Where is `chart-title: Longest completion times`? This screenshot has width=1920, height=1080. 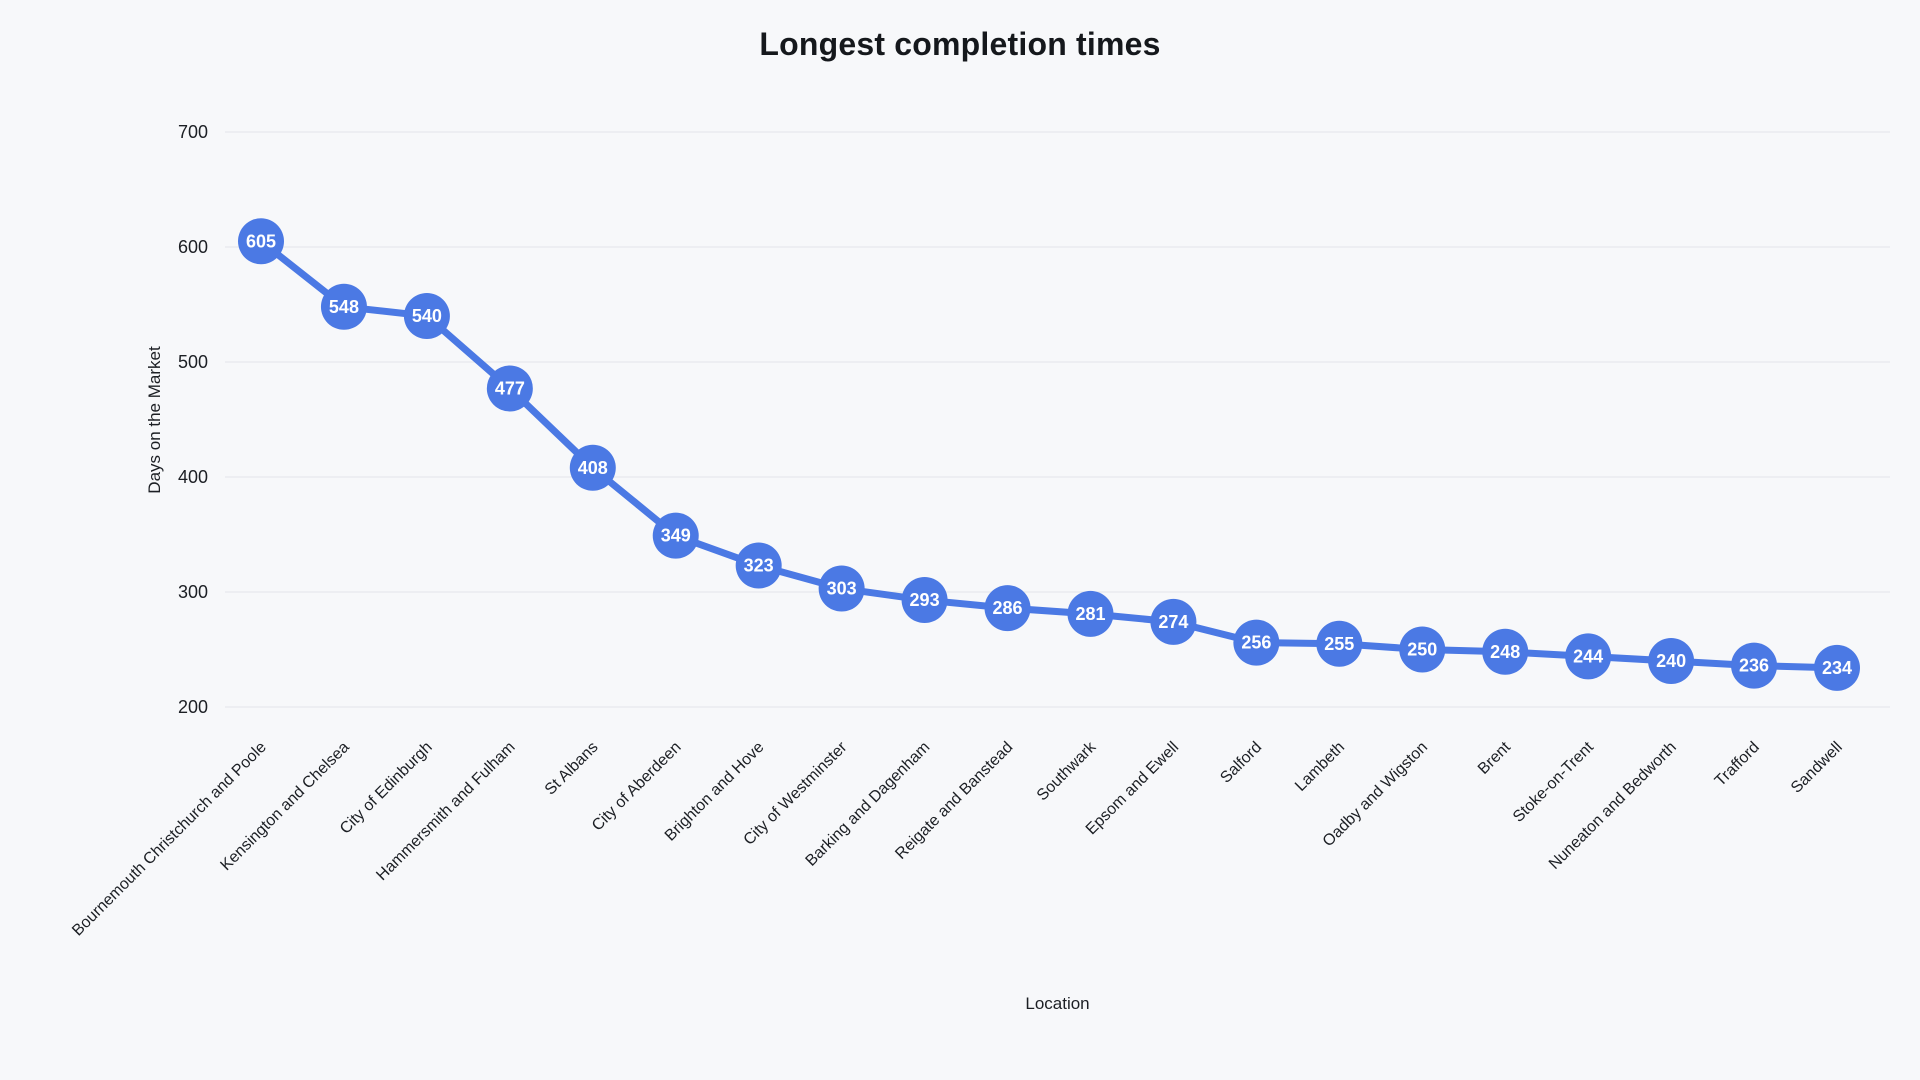
chart-title: Longest completion times is located at coordinates (960, 44).